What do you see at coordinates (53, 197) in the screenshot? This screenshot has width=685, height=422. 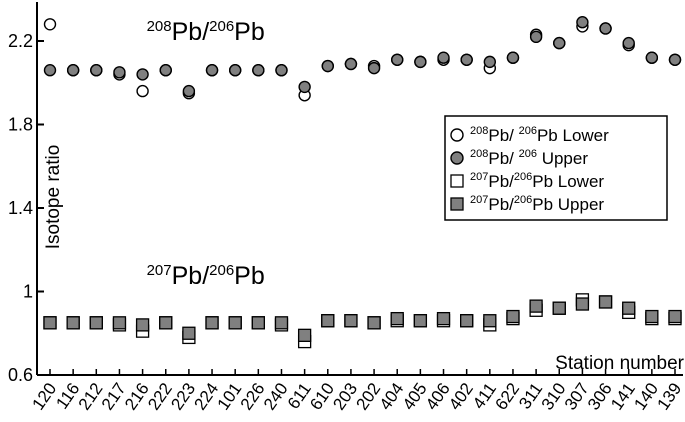 I see `y-axis-label: Isotope ratio` at bounding box center [53, 197].